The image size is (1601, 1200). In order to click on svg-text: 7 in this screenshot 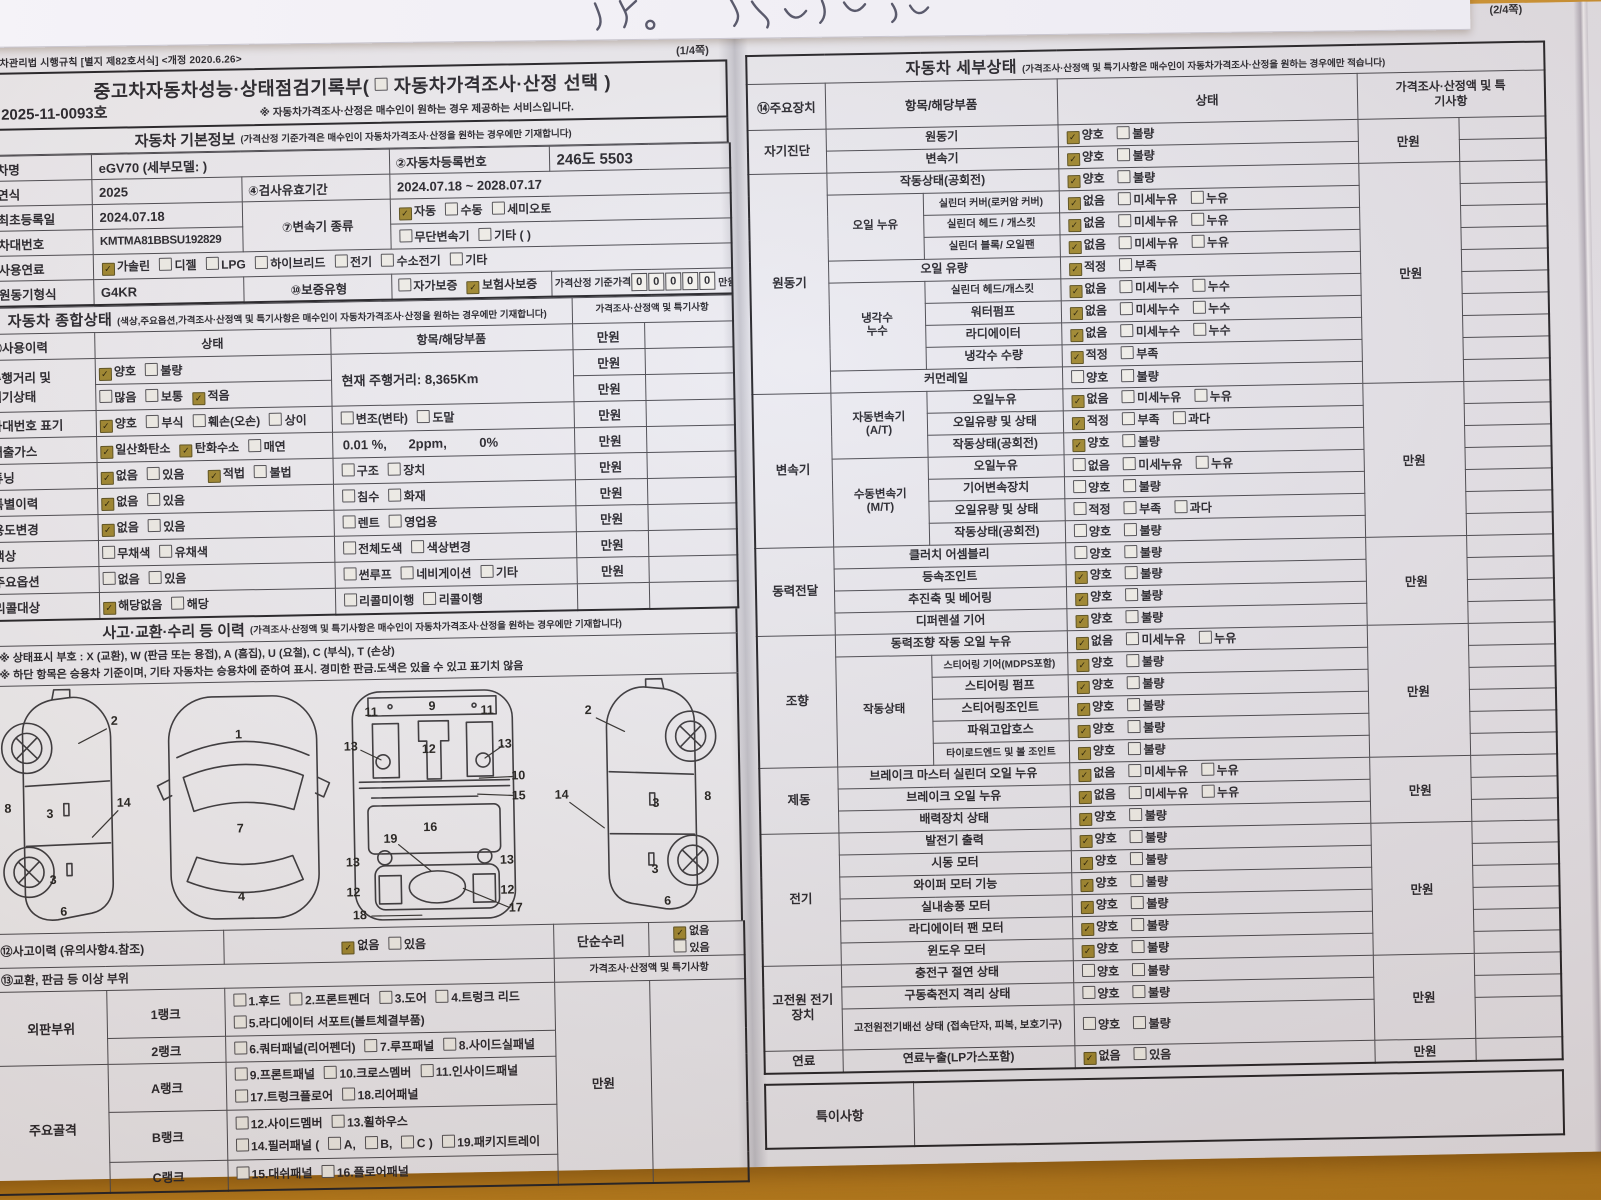, I will do `click(240, 828)`.